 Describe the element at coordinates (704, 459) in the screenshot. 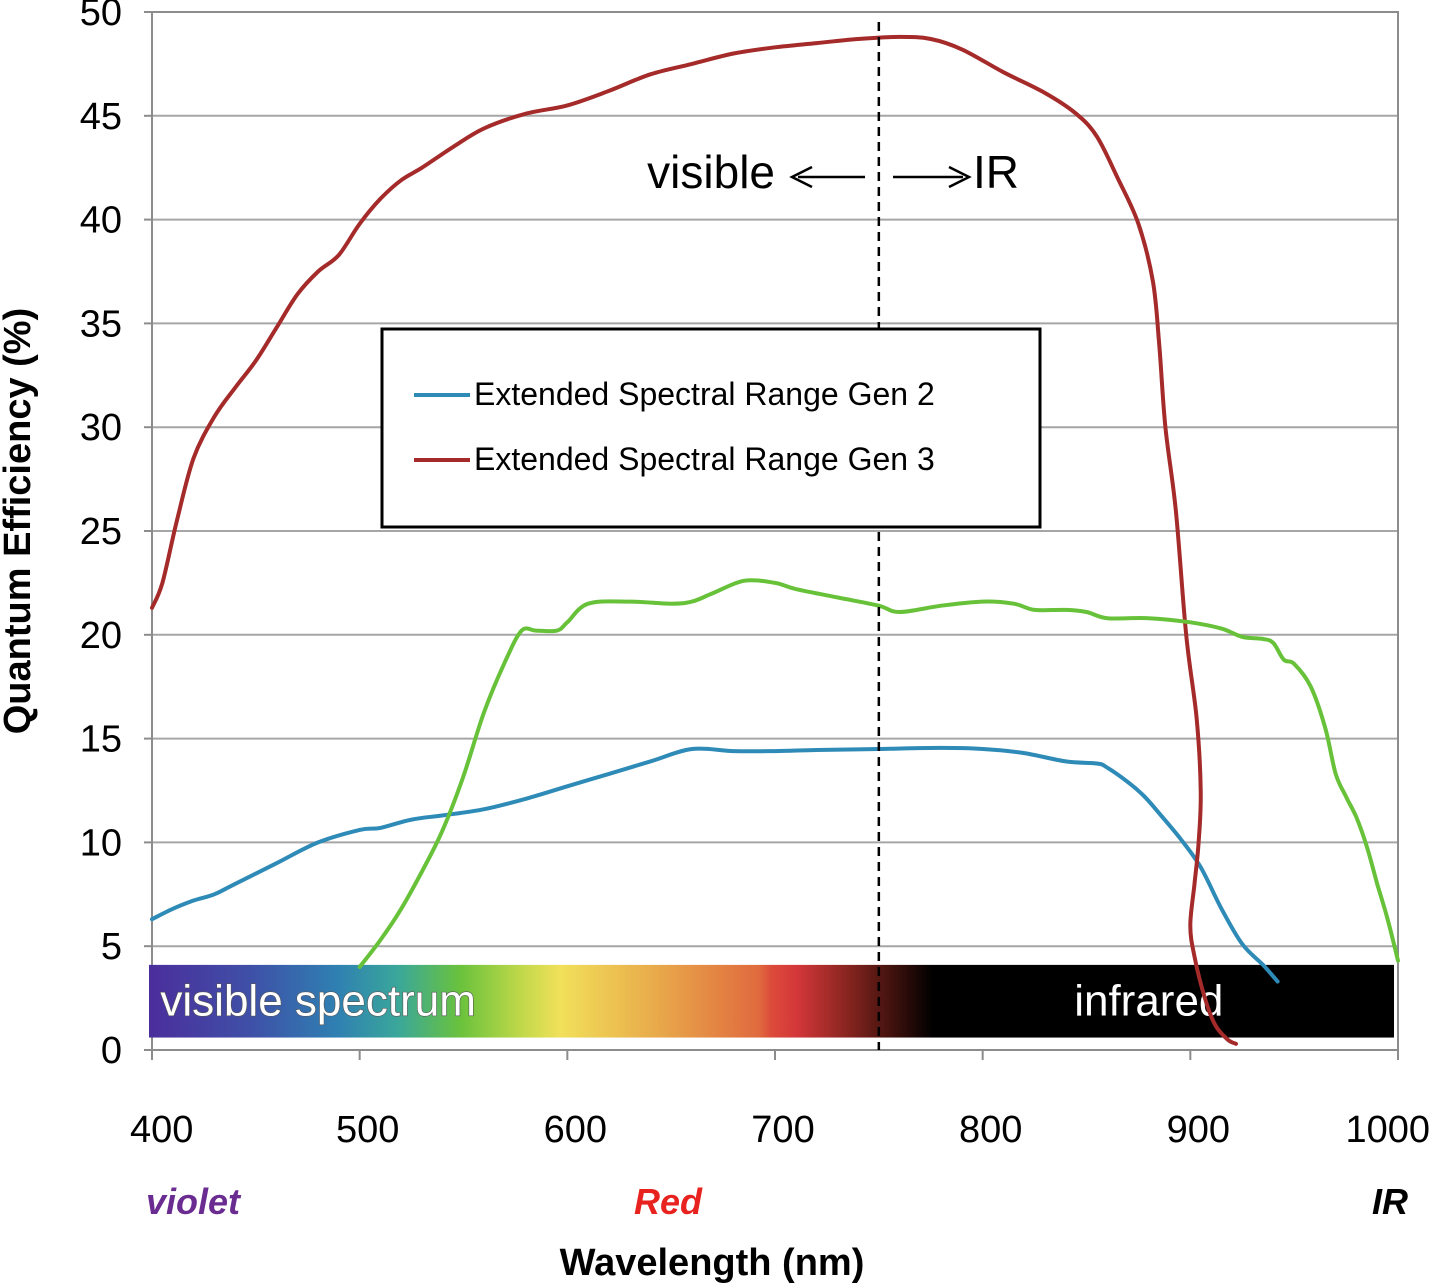

I see `legend-label-gen3: Extended Spectral Range Gen 3` at that location.